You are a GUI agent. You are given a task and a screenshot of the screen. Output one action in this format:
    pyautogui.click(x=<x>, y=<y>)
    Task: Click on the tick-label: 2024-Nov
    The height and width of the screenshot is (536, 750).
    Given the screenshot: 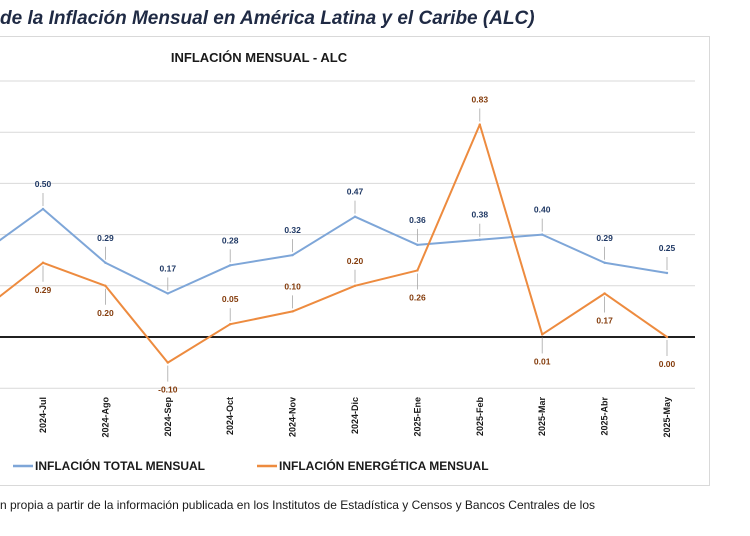 What is the action you would take?
    pyautogui.click(x=293, y=417)
    